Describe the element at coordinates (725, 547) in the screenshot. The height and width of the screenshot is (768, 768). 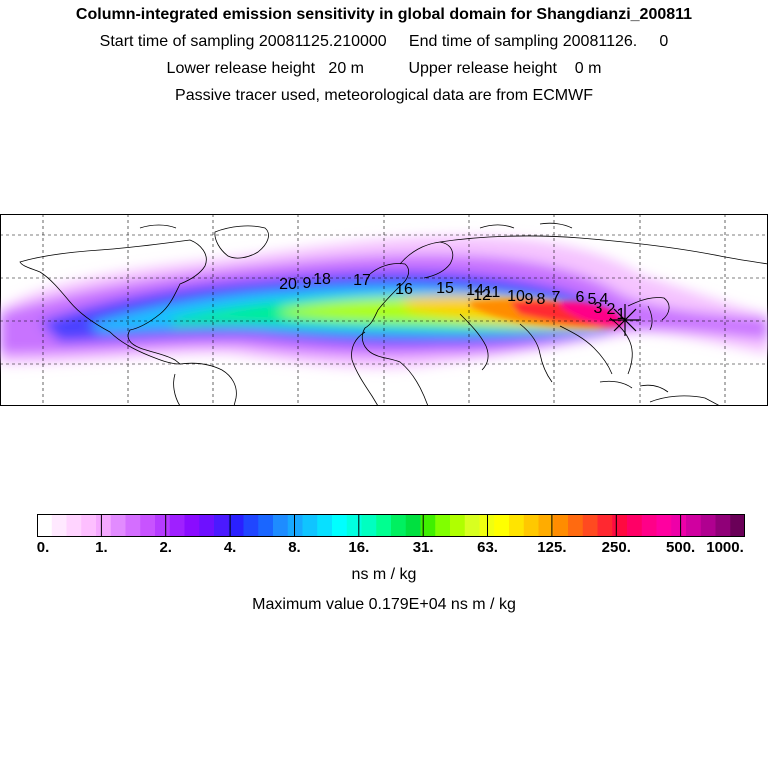
I see `colorbar-tick-label: 1000.` at that location.